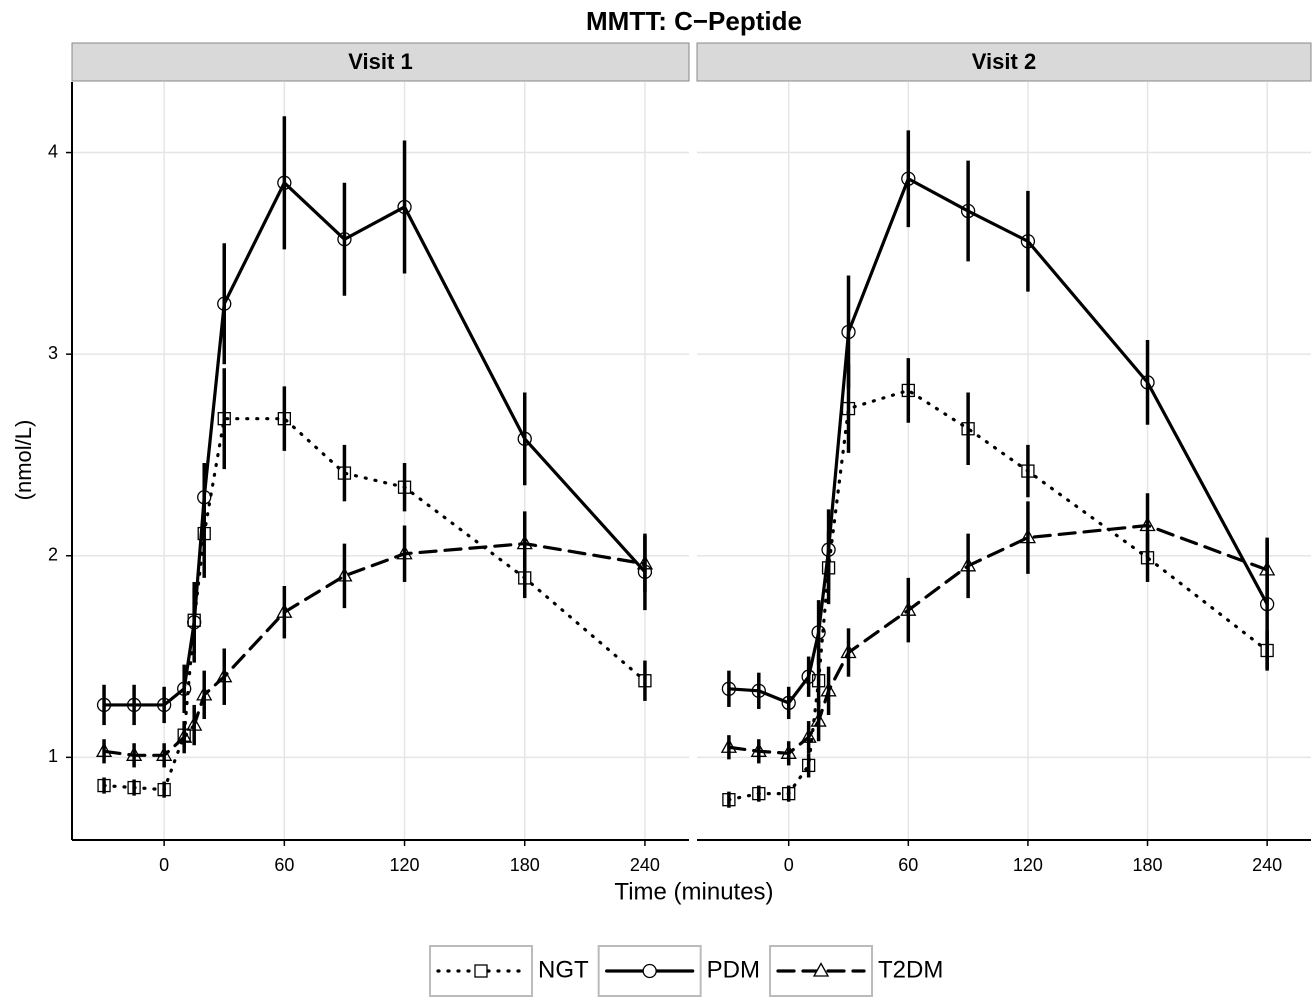  Describe the element at coordinates (910, 969) in the screenshot. I see `legend-label: T2DM` at that location.